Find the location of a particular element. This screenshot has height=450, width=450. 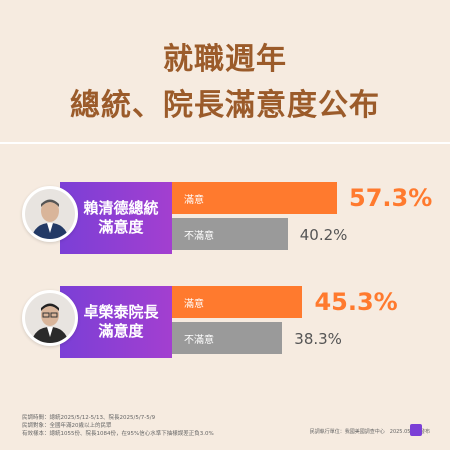

premier-avatar-icon is located at coordinates (50, 318).